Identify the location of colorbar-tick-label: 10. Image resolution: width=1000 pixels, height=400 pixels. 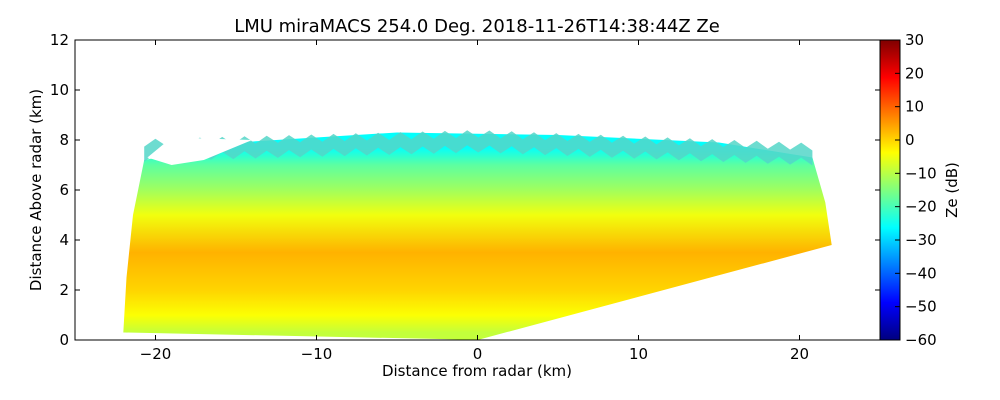
(914, 107).